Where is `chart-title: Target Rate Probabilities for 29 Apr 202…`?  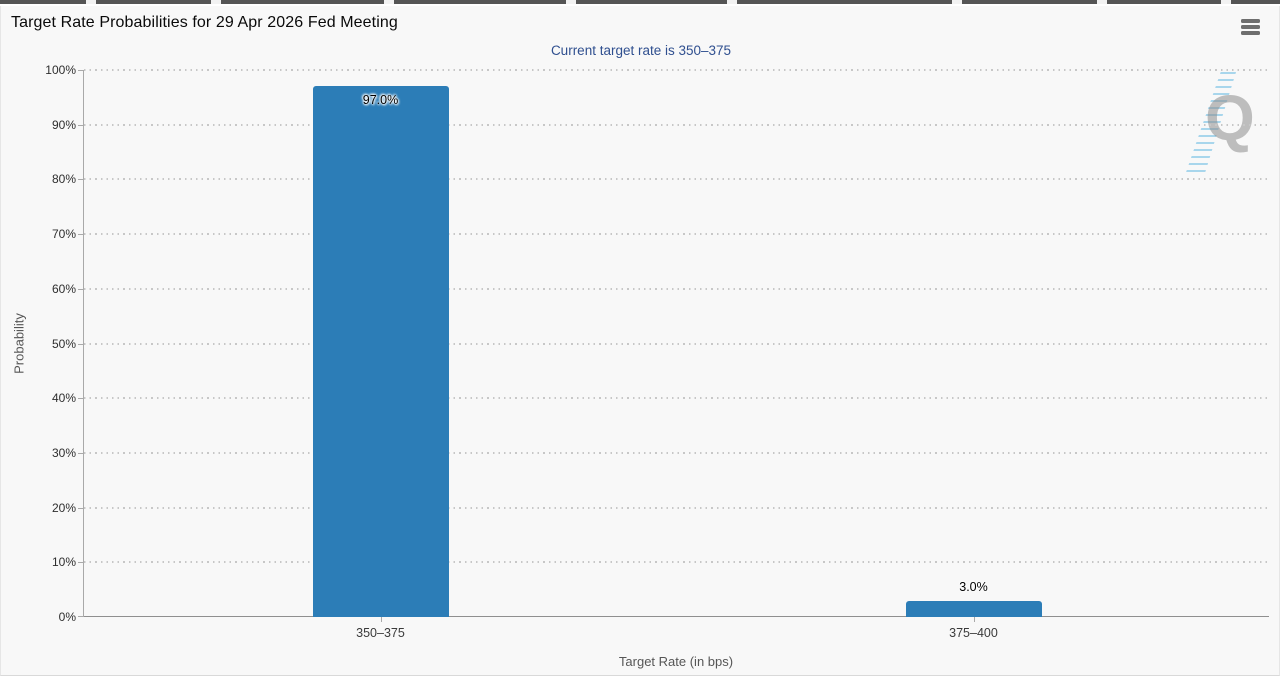
chart-title: Target Rate Probabilities for 29 Apr 202… is located at coordinates (204, 22).